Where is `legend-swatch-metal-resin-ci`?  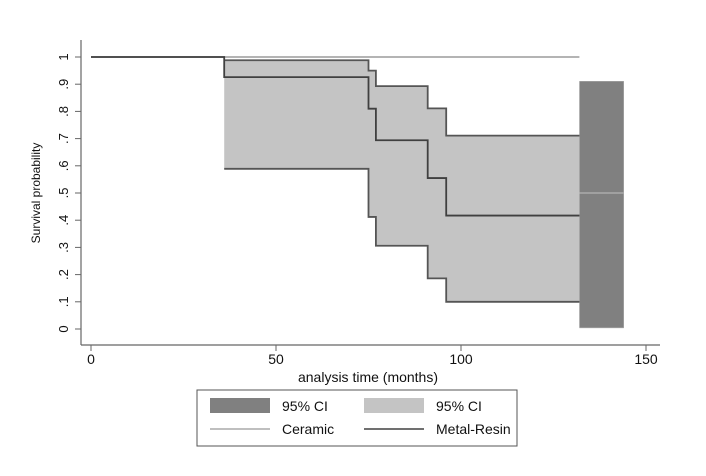
legend-swatch-metal-resin-ci is located at coordinates (394, 405).